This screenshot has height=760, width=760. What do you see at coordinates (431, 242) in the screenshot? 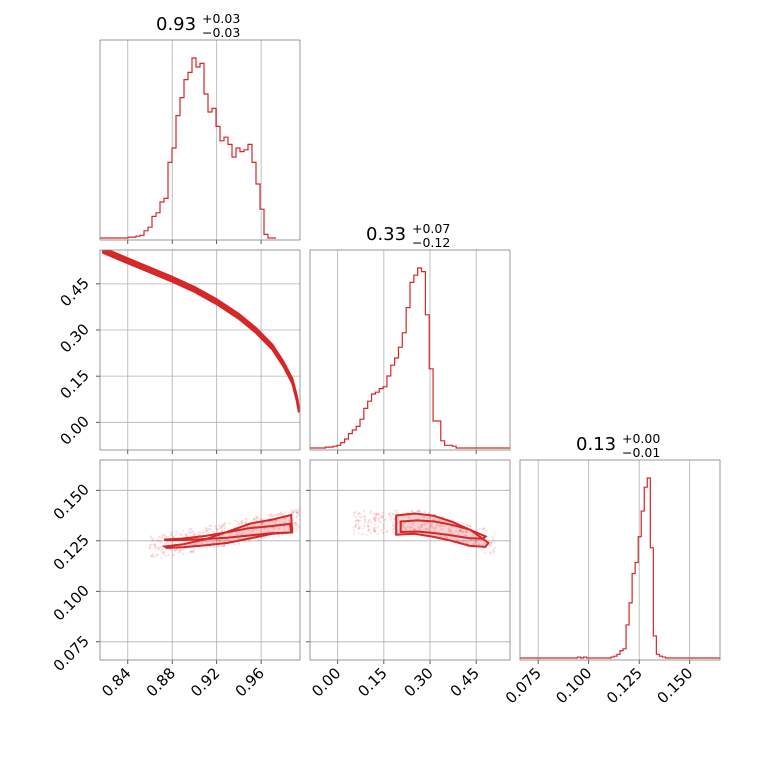
I see `hist-title-minus: −0.12` at bounding box center [431, 242].